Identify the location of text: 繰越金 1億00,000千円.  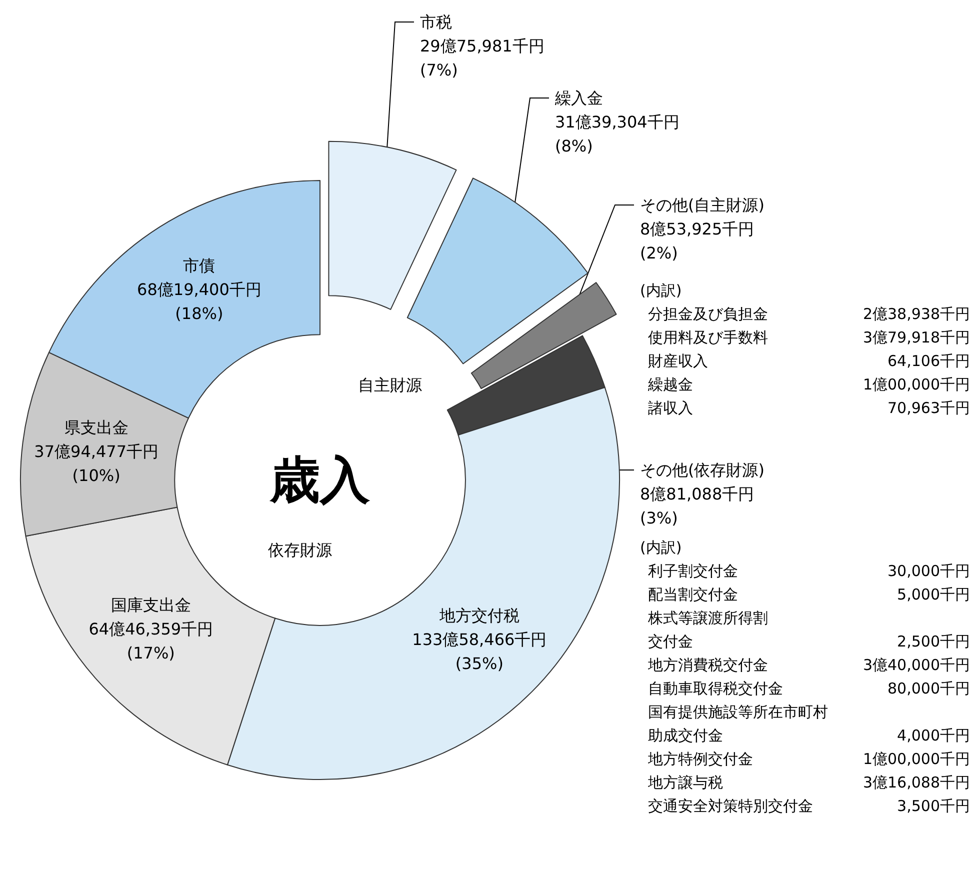
(809, 385).